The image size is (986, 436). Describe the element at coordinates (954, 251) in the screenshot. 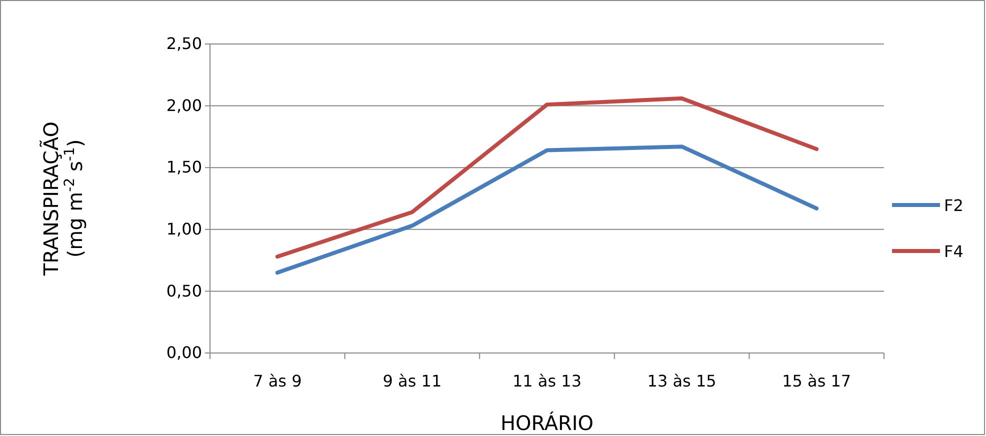

I see `legend-label: F4` at that location.